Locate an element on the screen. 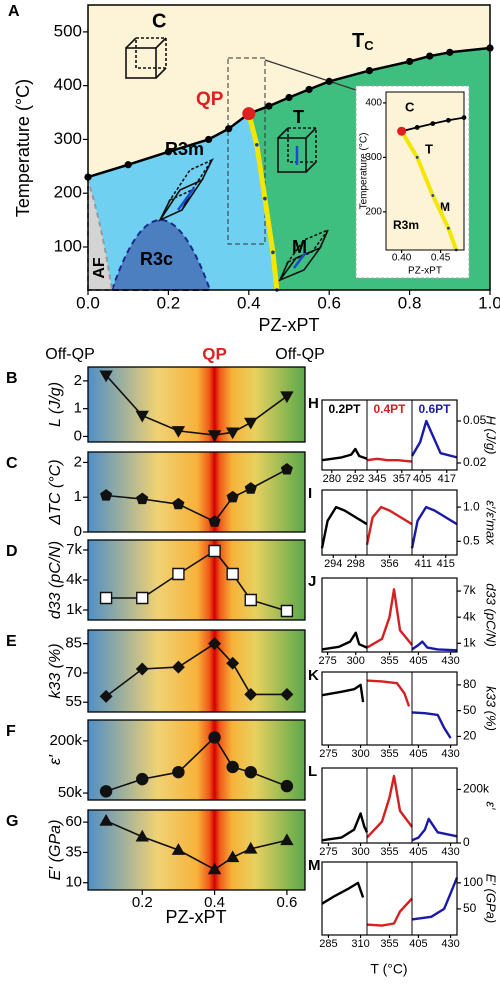 The image size is (500, 998). sample-label: 0.2PT is located at coordinates (344, 409).